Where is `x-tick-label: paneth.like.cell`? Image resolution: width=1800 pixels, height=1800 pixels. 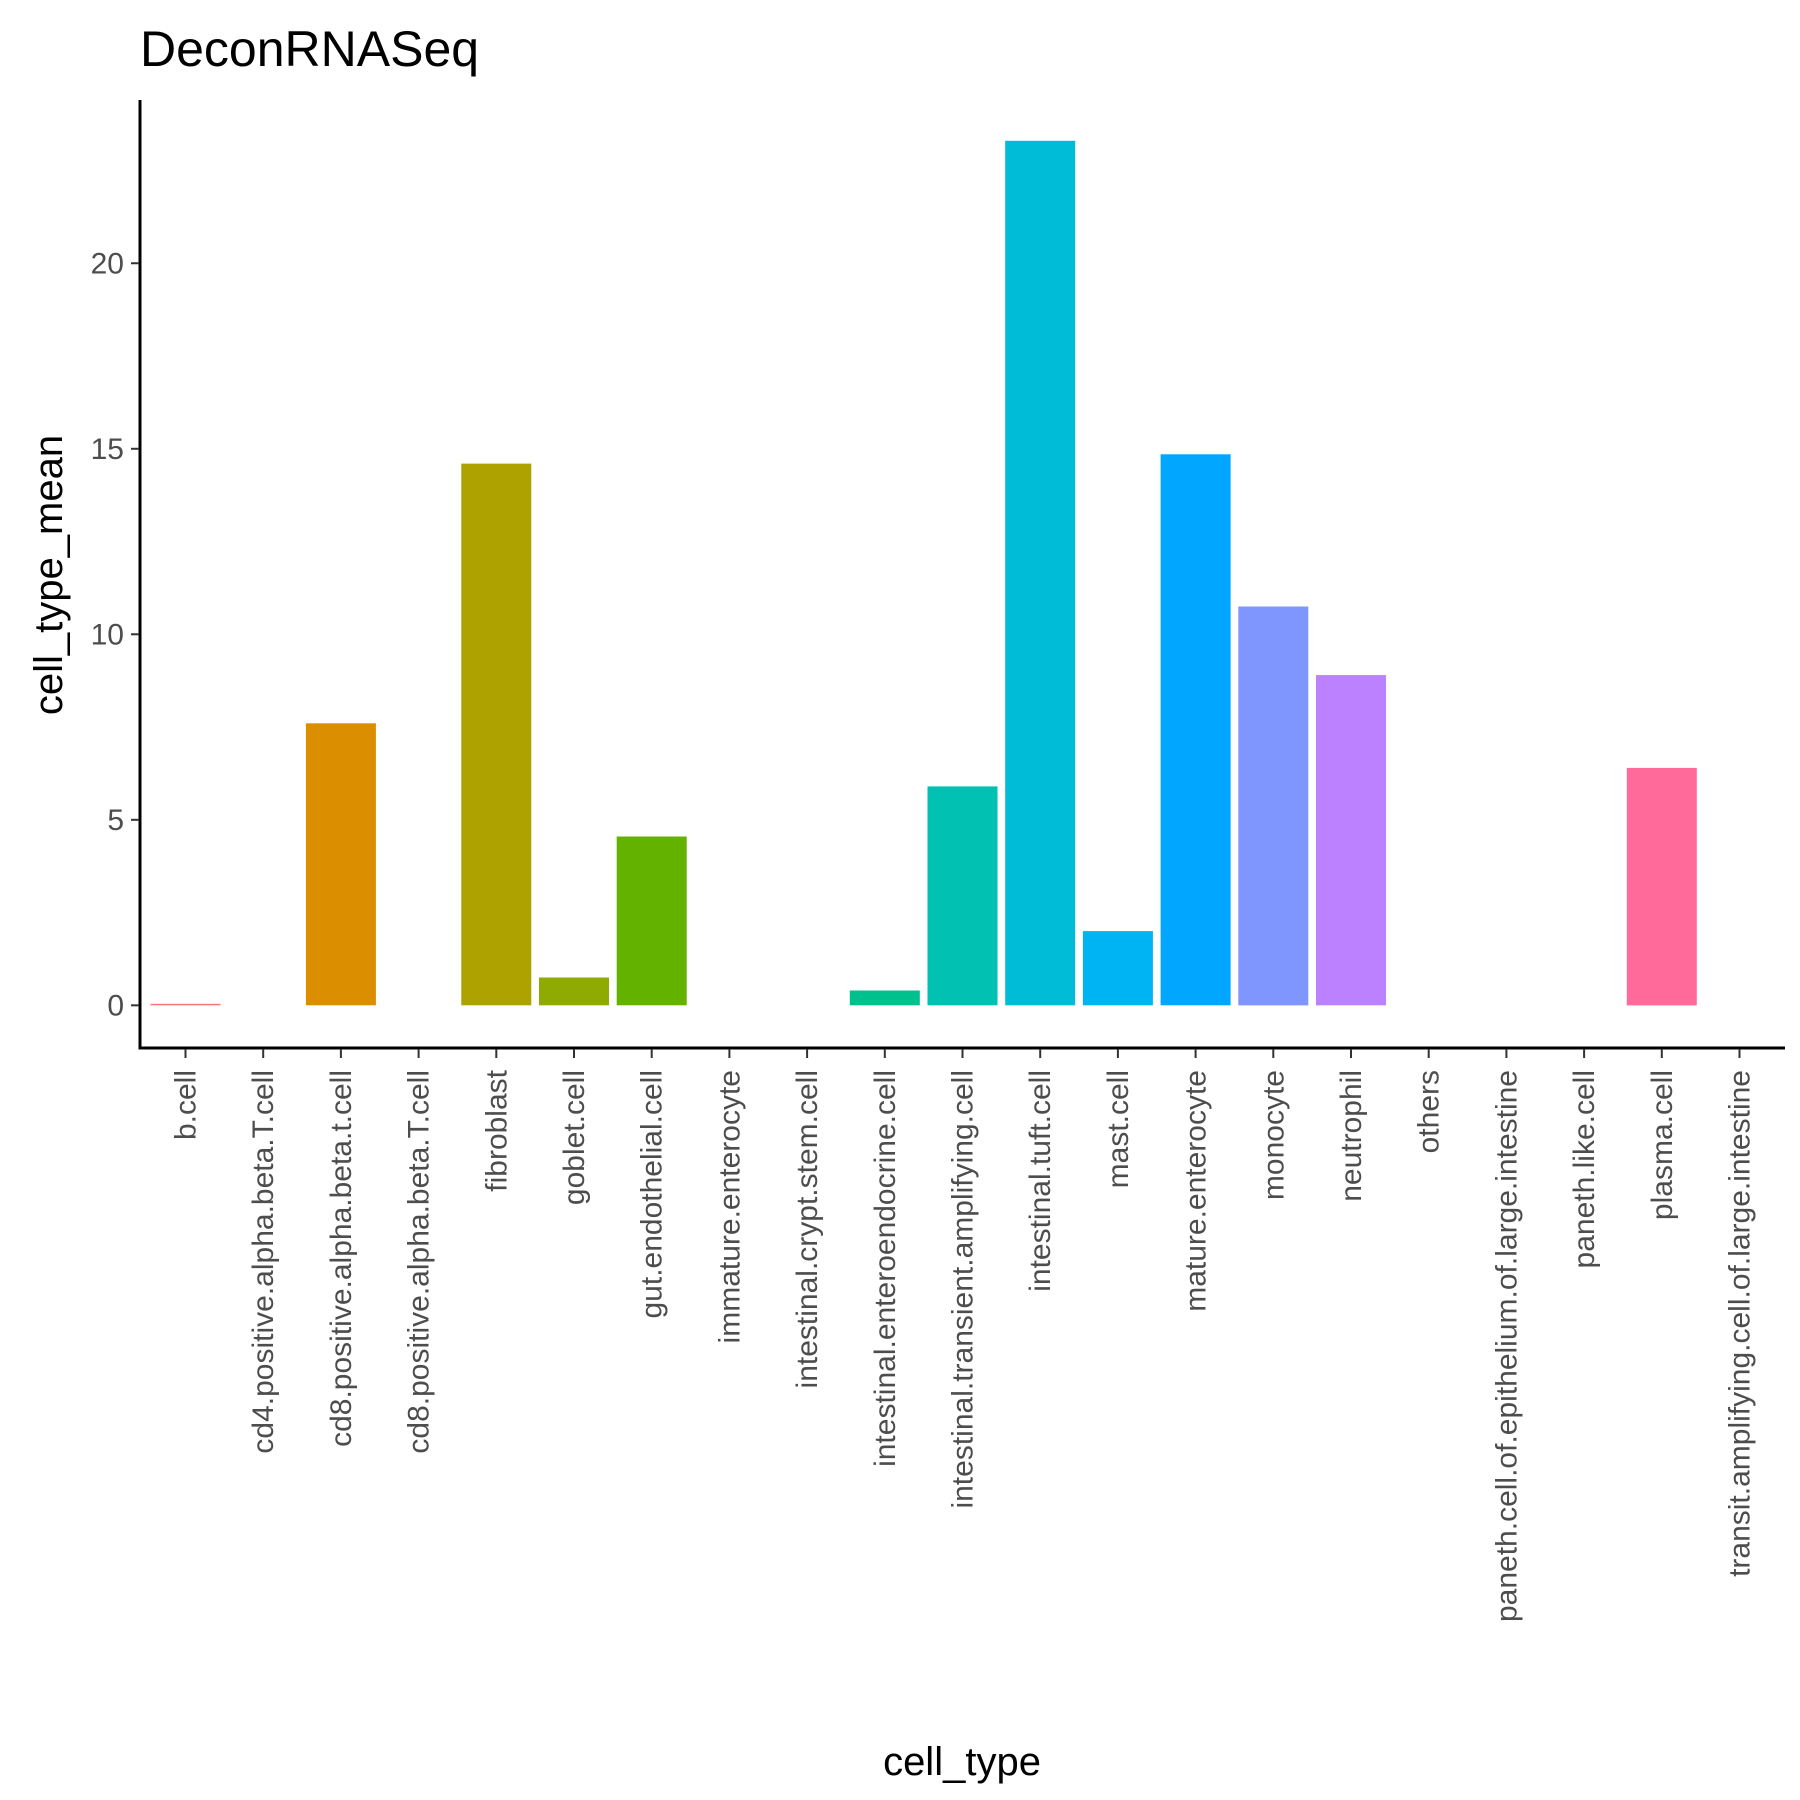
x-tick-label: paneth.like.cell is located at coordinates (1584, 1169).